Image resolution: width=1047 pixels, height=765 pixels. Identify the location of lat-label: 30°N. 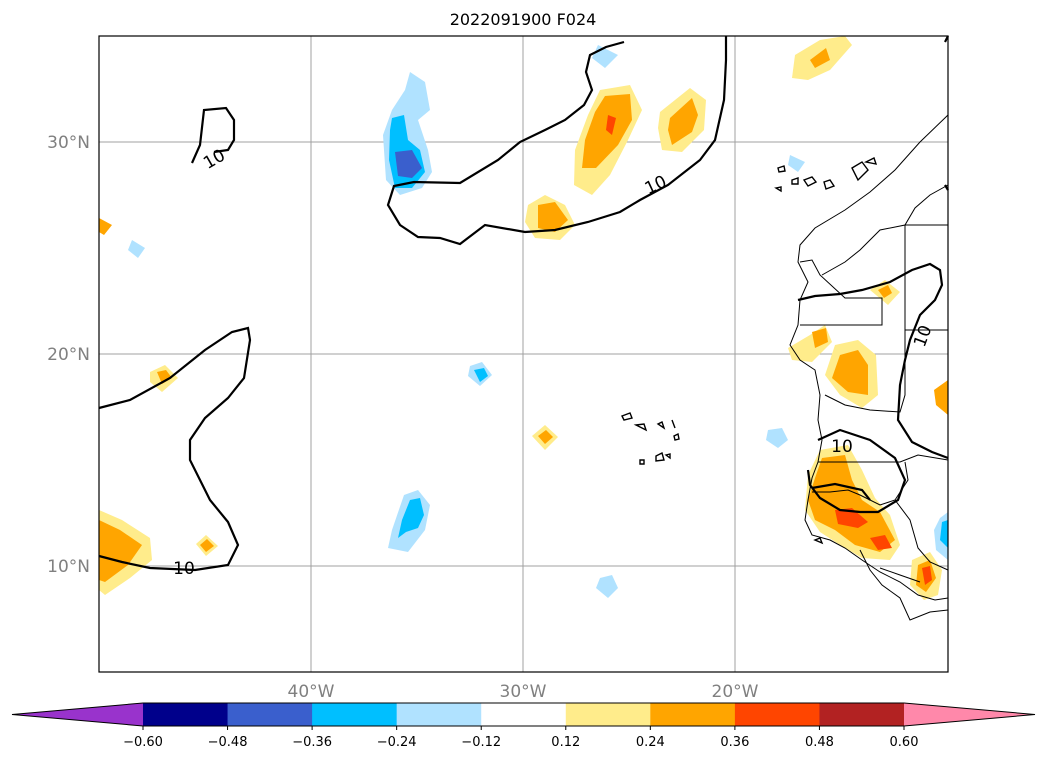
(68, 143).